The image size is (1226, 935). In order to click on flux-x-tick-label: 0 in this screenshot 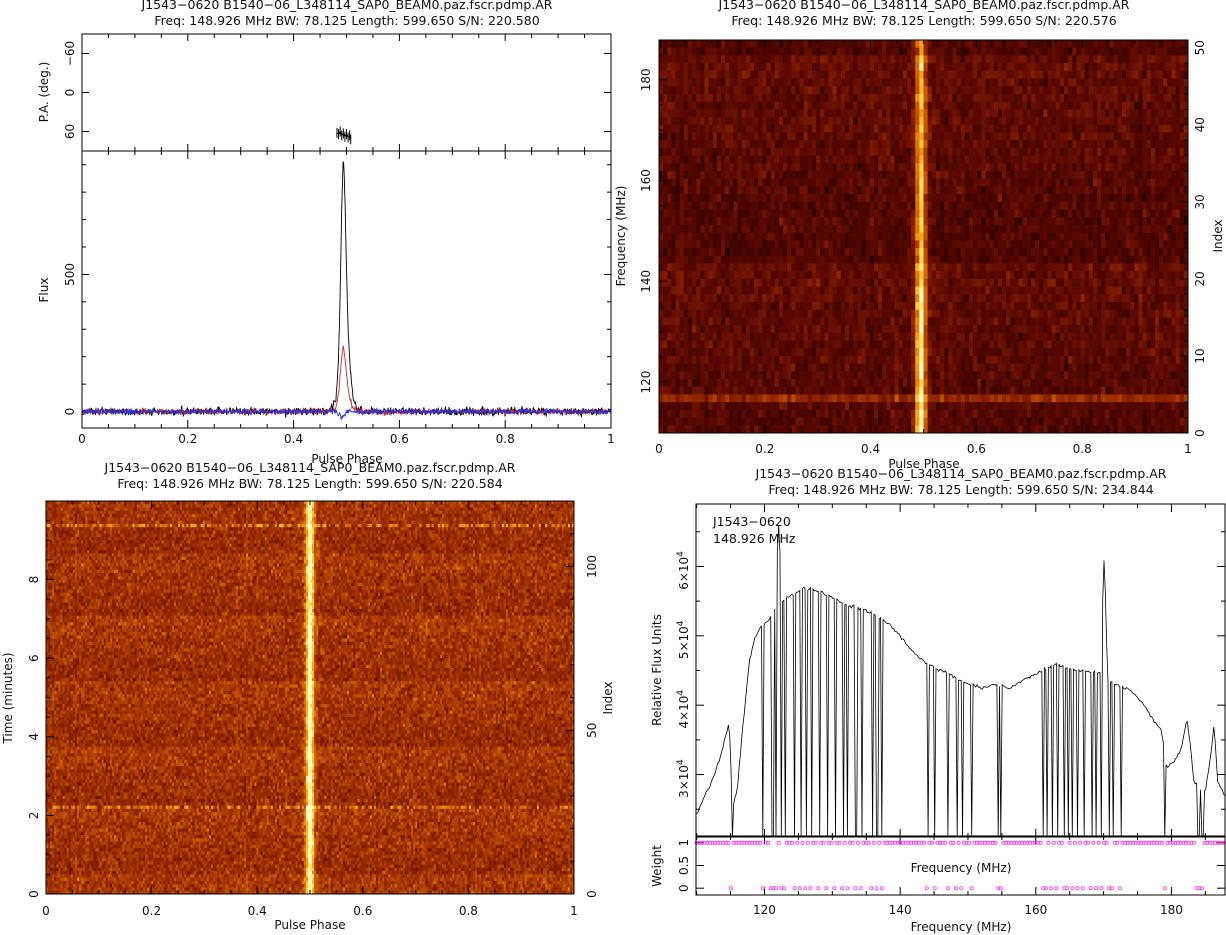, I will do `click(82, 439)`.